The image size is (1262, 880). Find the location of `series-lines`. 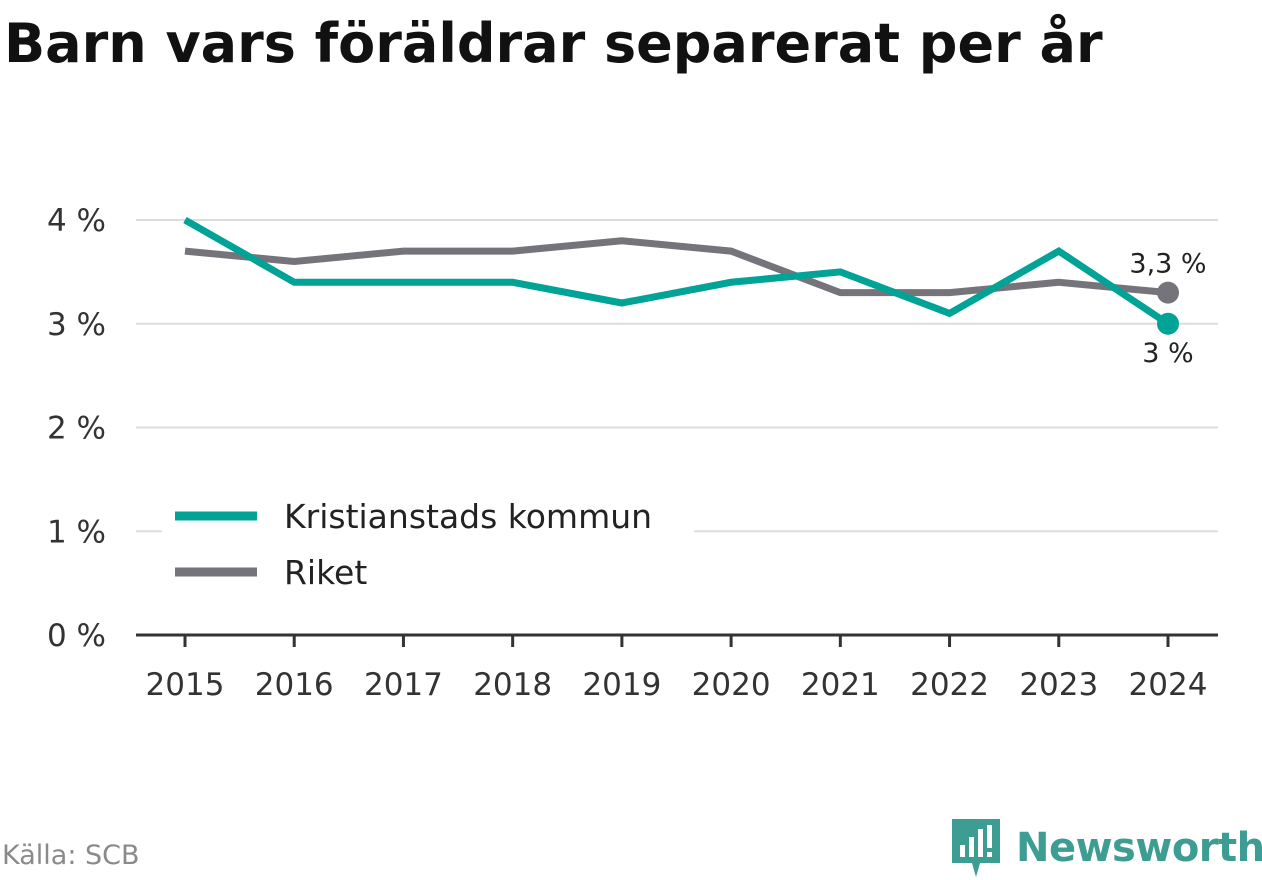

series-lines is located at coordinates (676, 271).